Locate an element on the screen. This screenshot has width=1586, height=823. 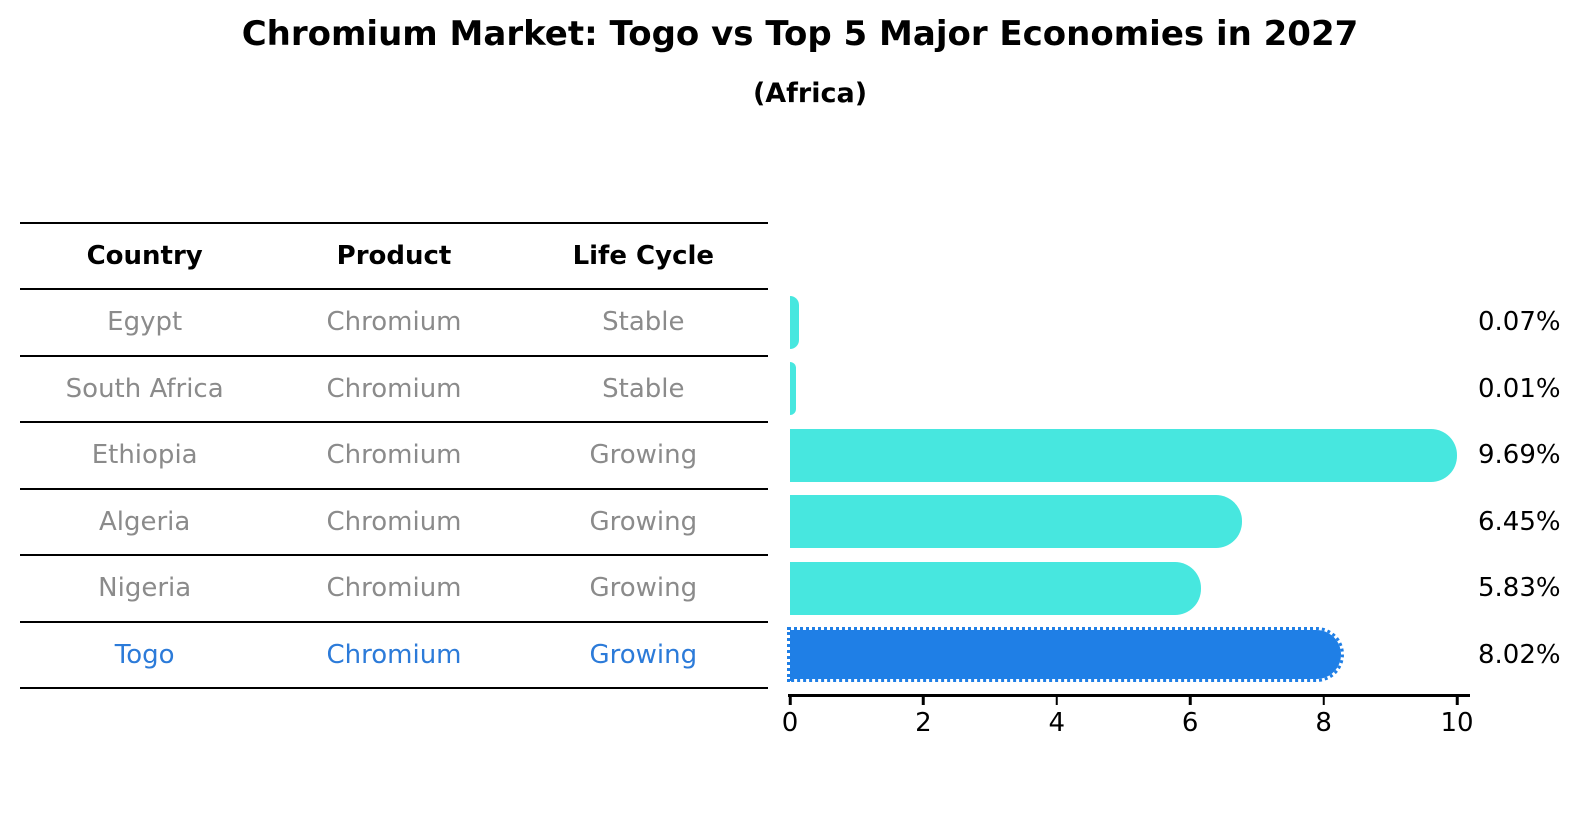
table-row: Egypt Chromium Stable is located at coordinates (394, 323).